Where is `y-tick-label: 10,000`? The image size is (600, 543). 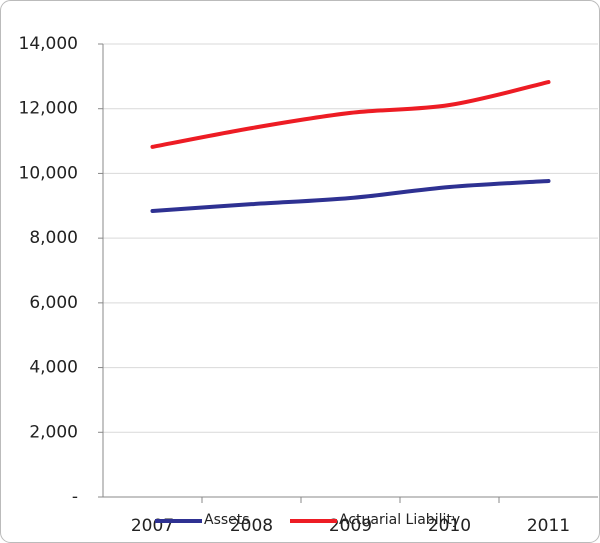
y-tick-label: 10,000 is located at coordinates (48, 173).